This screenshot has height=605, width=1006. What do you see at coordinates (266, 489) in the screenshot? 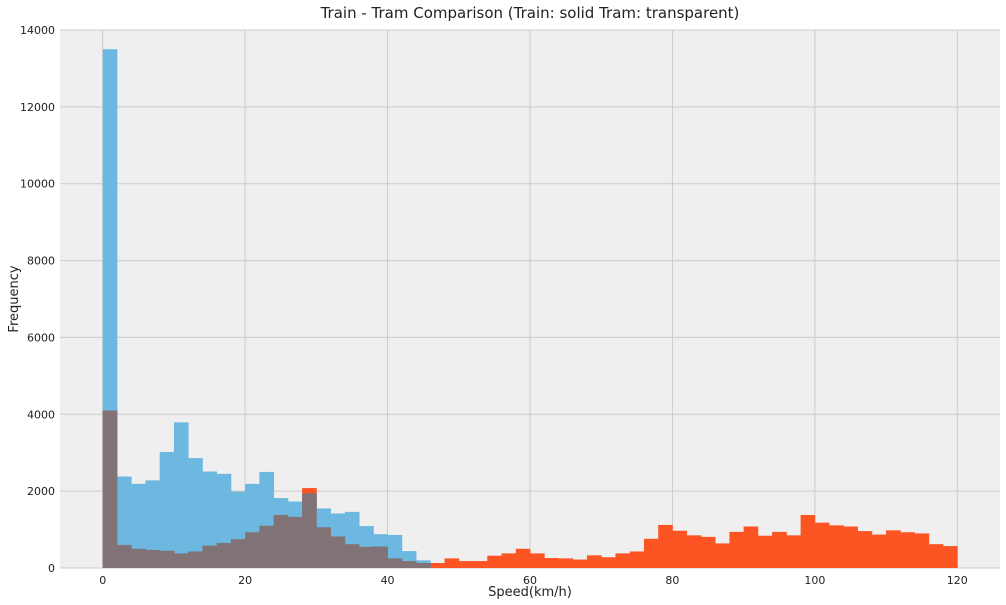
I see `overlap-series` at bounding box center [266, 489].